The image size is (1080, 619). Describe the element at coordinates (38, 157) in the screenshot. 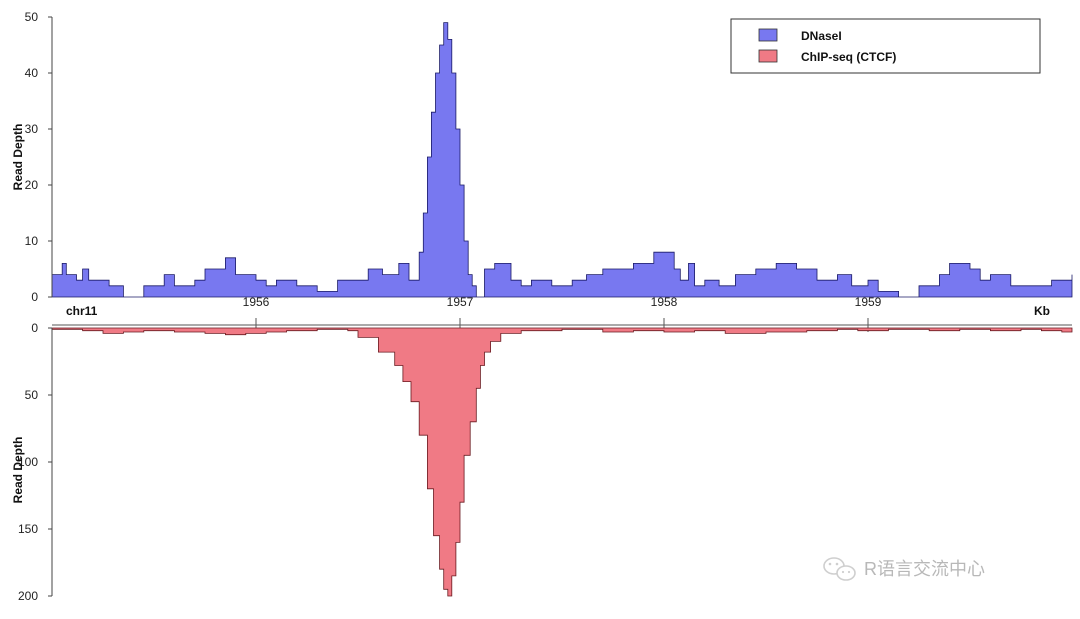

I see `dnase-y-ticks: 0 10 20 30 40 50` at that location.